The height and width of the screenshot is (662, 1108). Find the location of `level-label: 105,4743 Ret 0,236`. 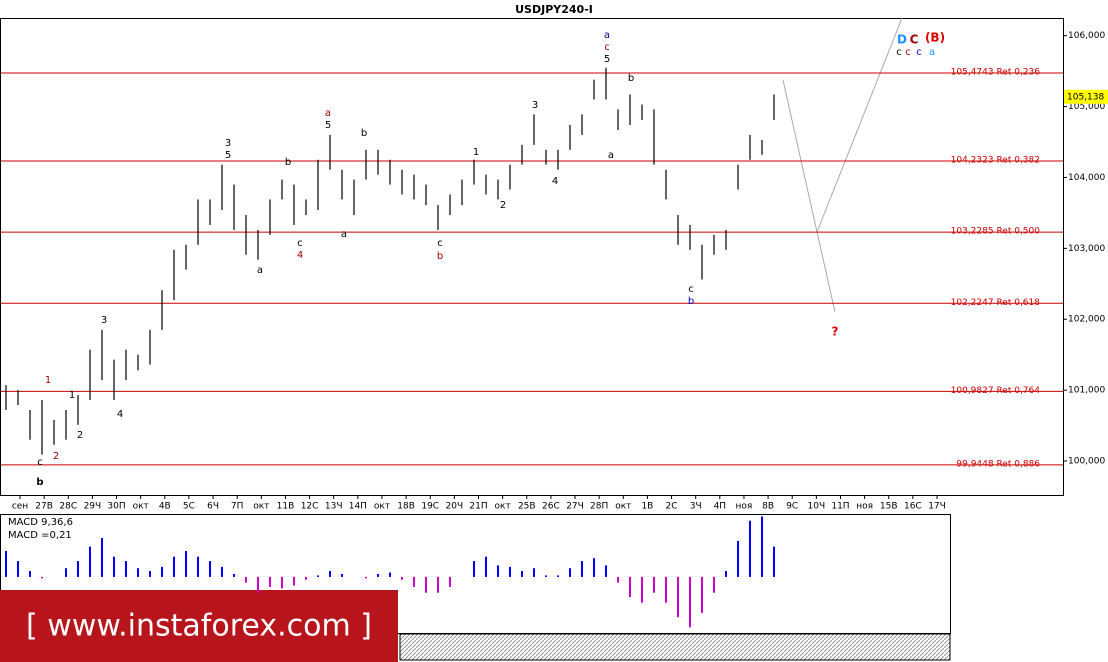

level-label: 105,4743 Ret 0,236 is located at coordinates (996, 72).